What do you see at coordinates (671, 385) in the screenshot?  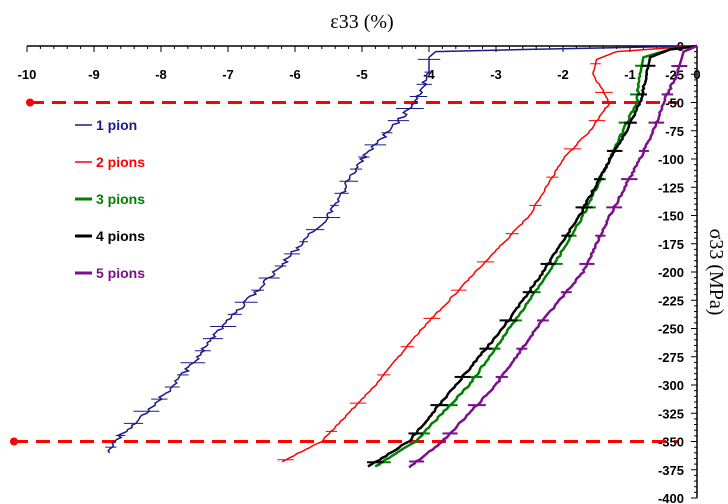 I see `y-tick-label: -300` at bounding box center [671, 385].